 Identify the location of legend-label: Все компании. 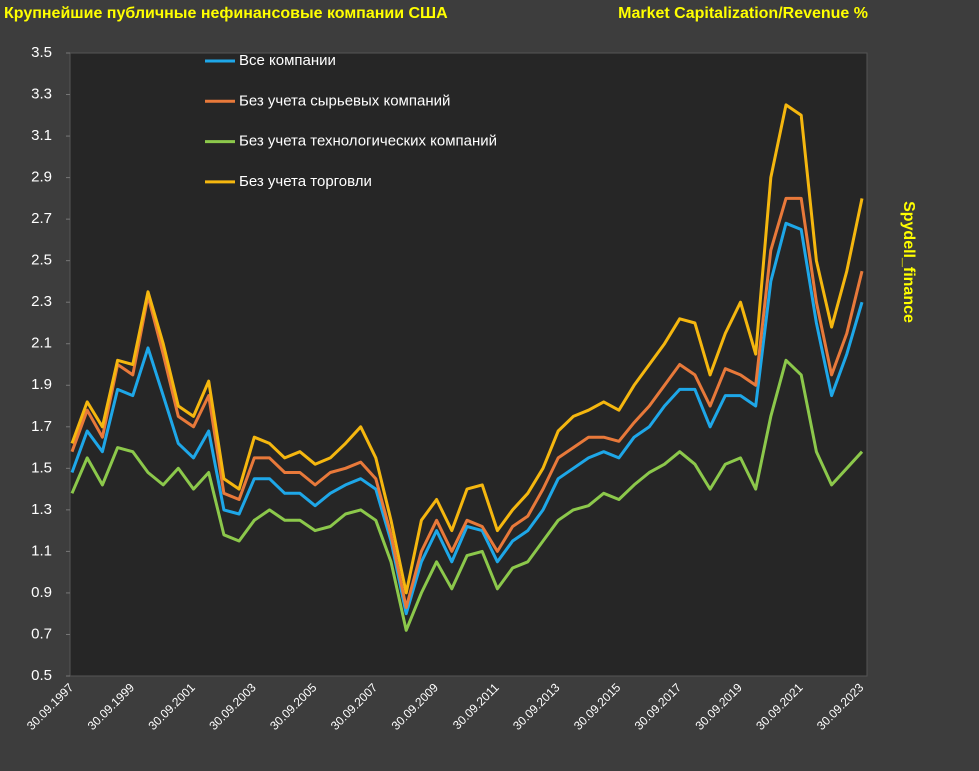
(287, 60).